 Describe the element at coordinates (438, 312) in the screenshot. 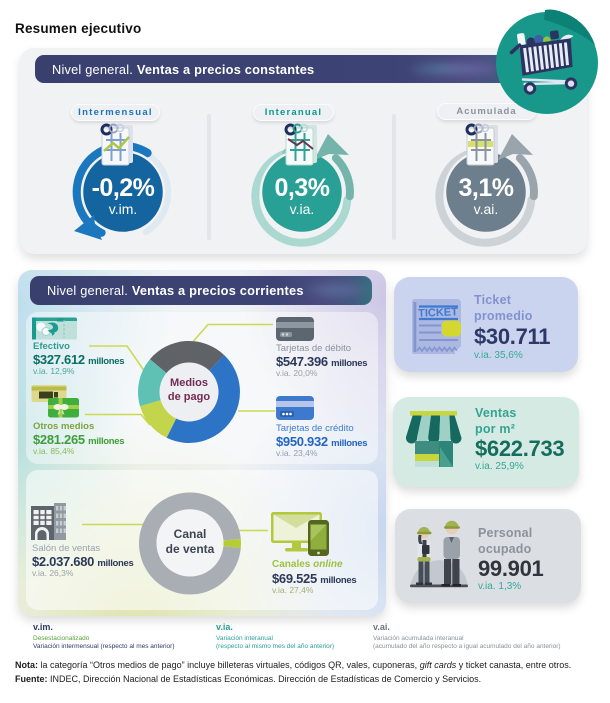

I see `svg-text: TICKET` at that location.